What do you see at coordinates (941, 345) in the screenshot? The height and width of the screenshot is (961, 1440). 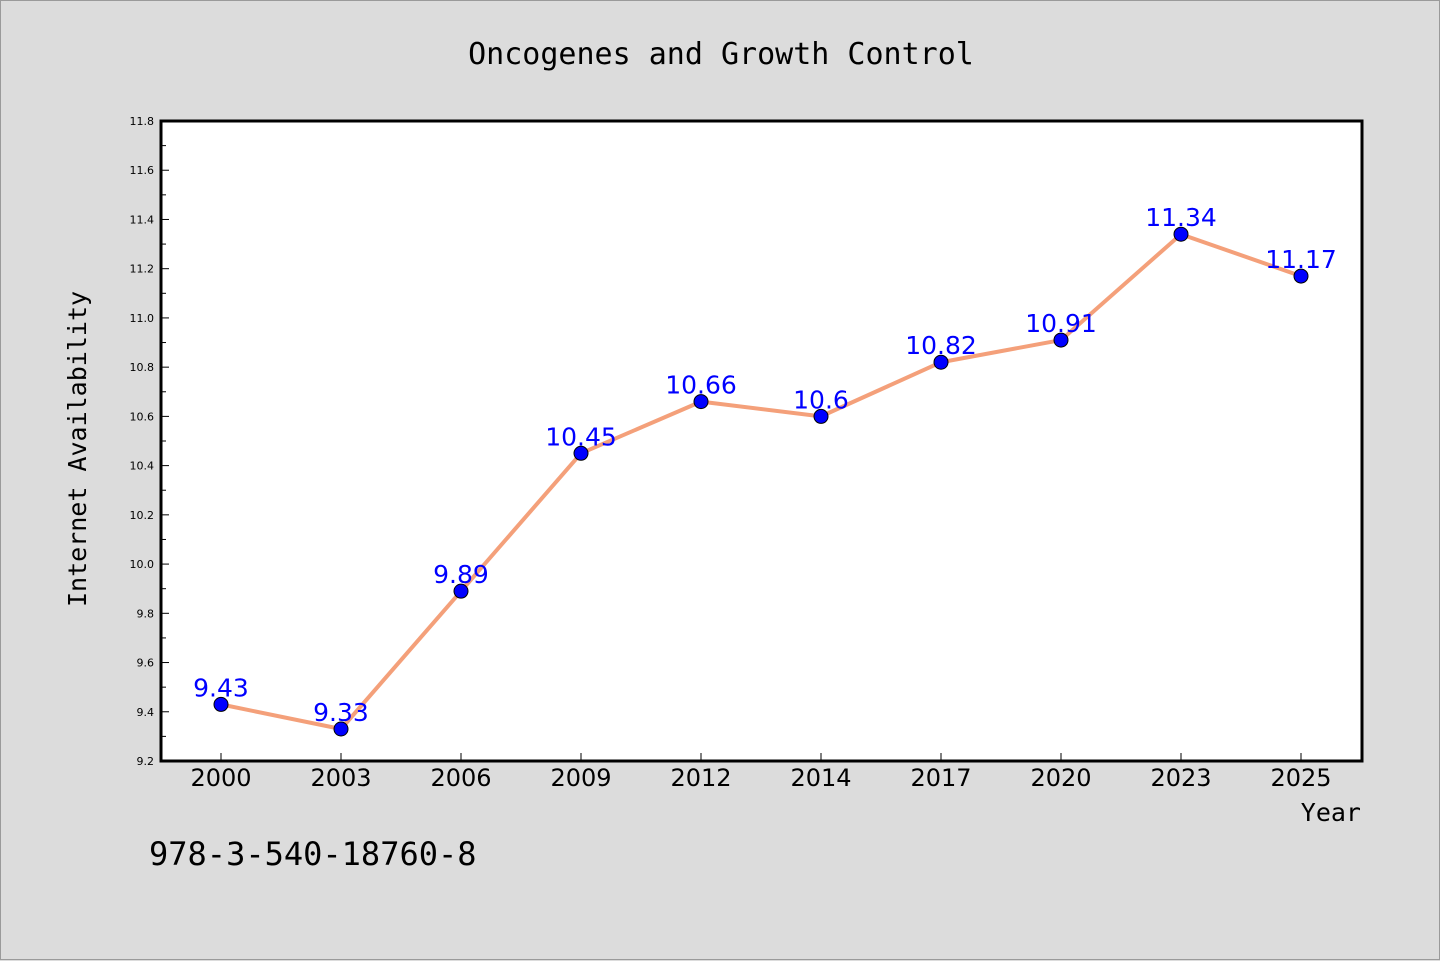 I see `data-point-label: 10.82` at bounding box center [941, 345].